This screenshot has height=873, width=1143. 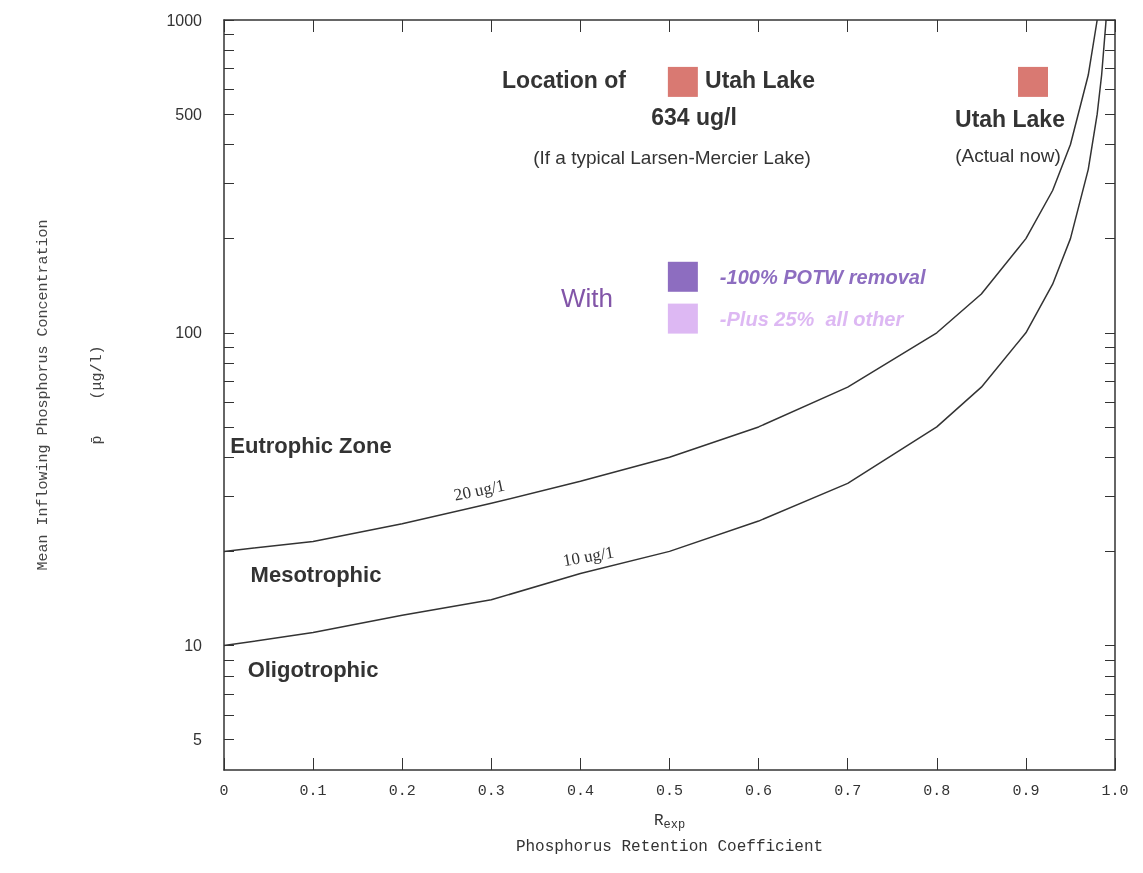 I want to click on y-tick-label: 500, so click(x=189, y=114).